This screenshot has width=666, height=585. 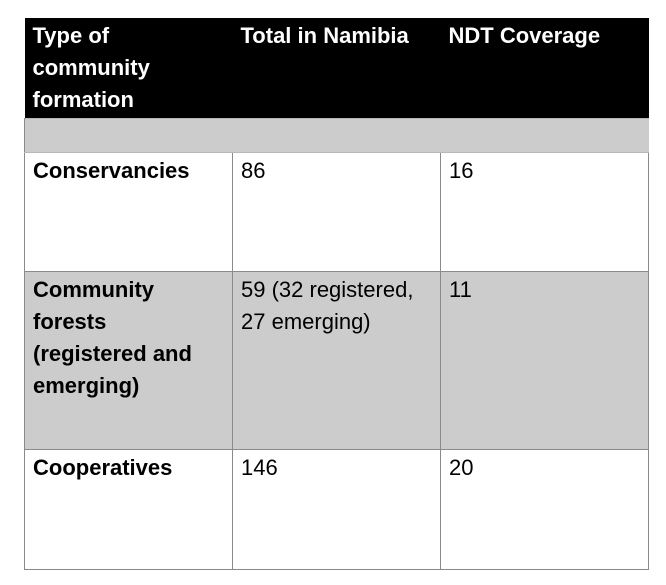 I want to click on row-total-cell: 86, so click(x=336, y=212).